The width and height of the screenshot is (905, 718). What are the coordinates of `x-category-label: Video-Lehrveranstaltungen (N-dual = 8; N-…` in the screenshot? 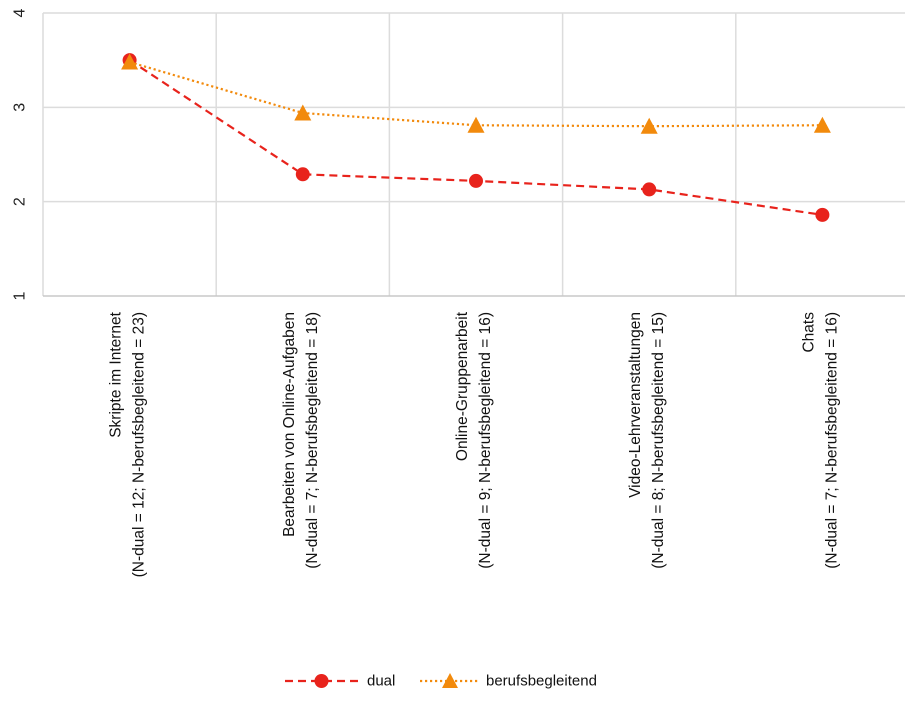 It's located at (647, 440).